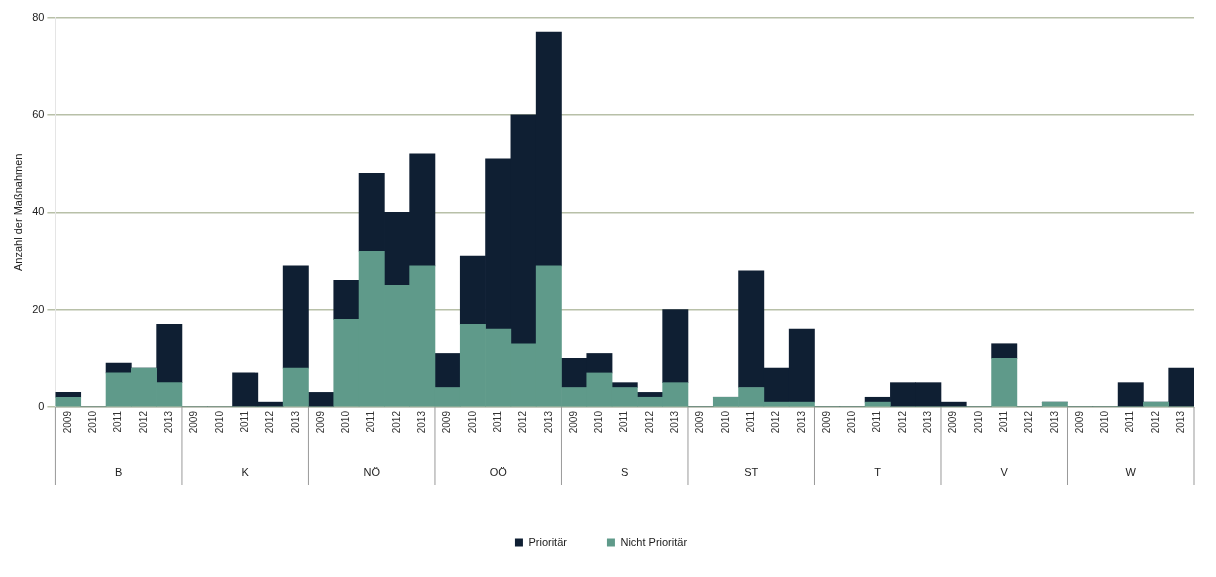  What do you see at coordinates (38, 113) in the screenshot?
I see `y-tick-label: 60` at bounding box center [38, 113].